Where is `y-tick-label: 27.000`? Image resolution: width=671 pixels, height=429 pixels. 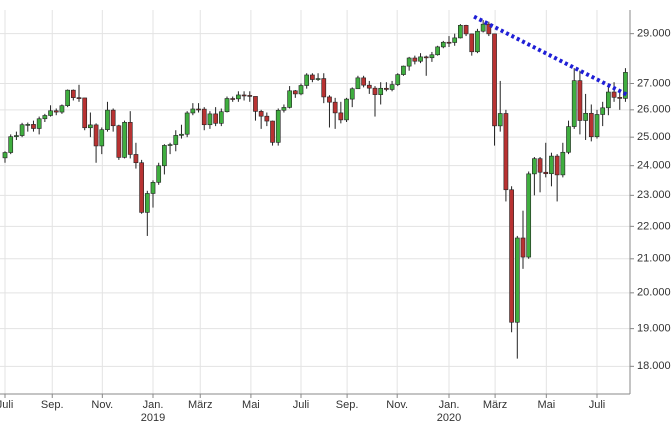
y-tick-label: 27.000 is located at coordinates (654, 83).